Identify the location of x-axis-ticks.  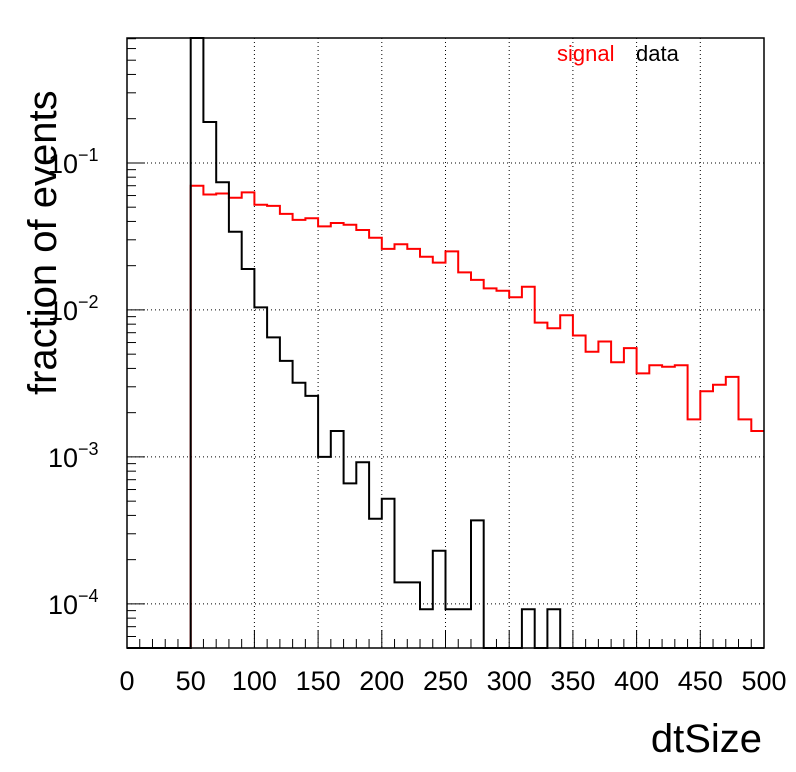
(445, 639).